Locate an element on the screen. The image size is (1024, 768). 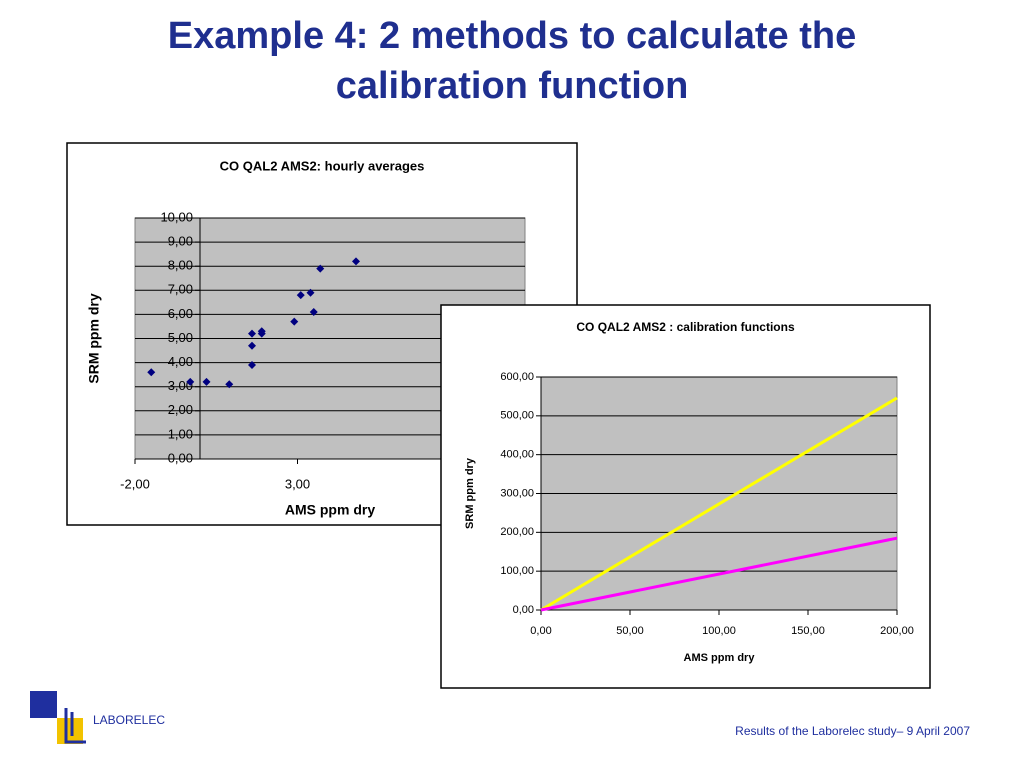
x-tick-label: 0,00 is located at coordinates (540, 631).